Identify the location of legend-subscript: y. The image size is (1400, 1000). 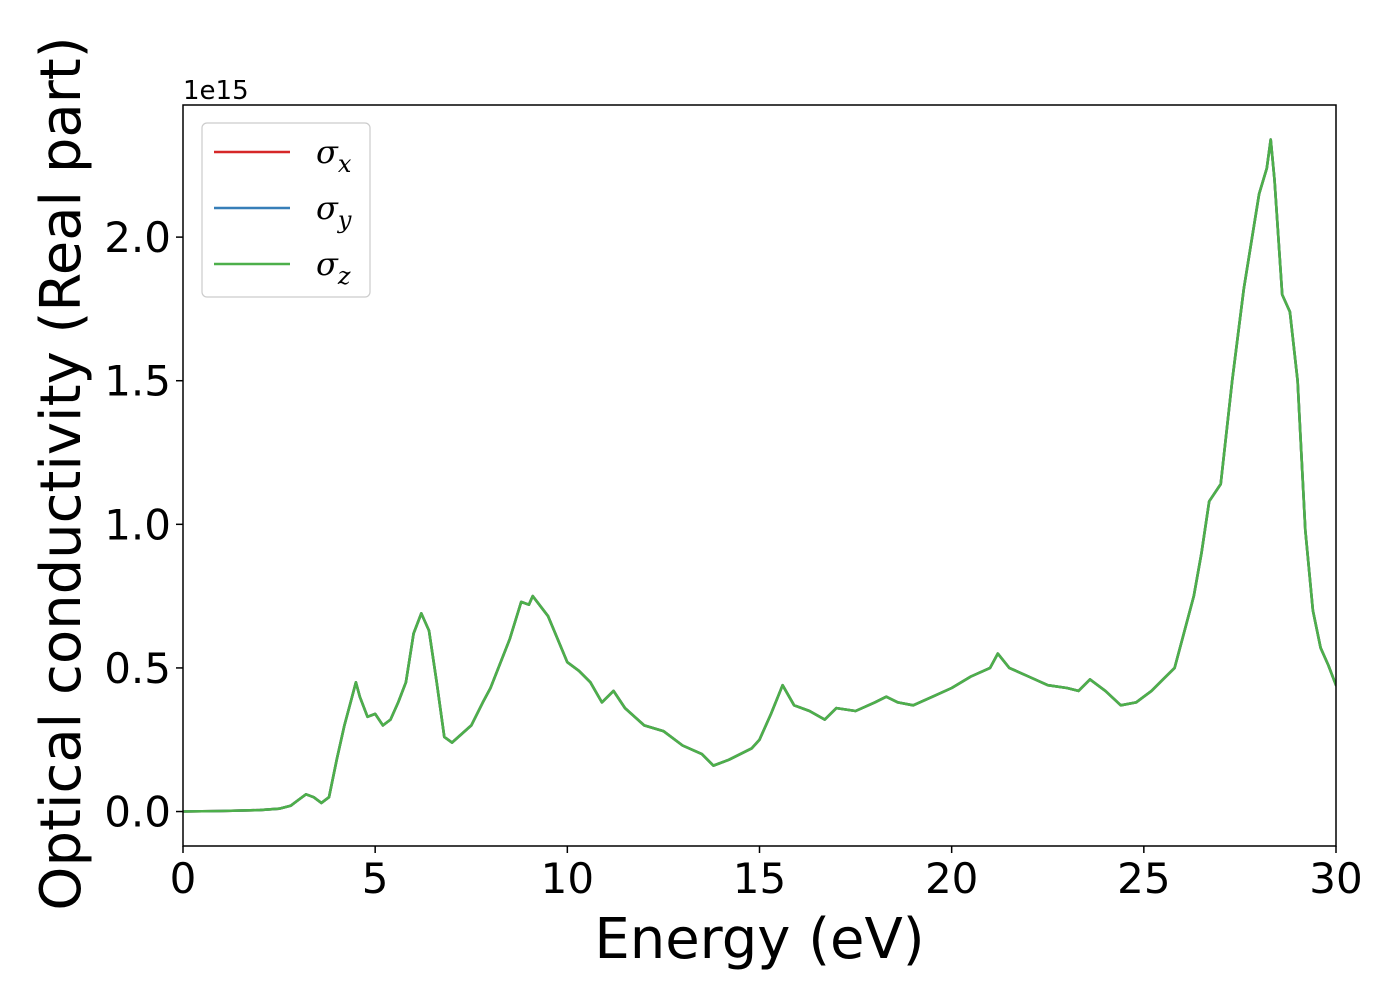
(344, 220).